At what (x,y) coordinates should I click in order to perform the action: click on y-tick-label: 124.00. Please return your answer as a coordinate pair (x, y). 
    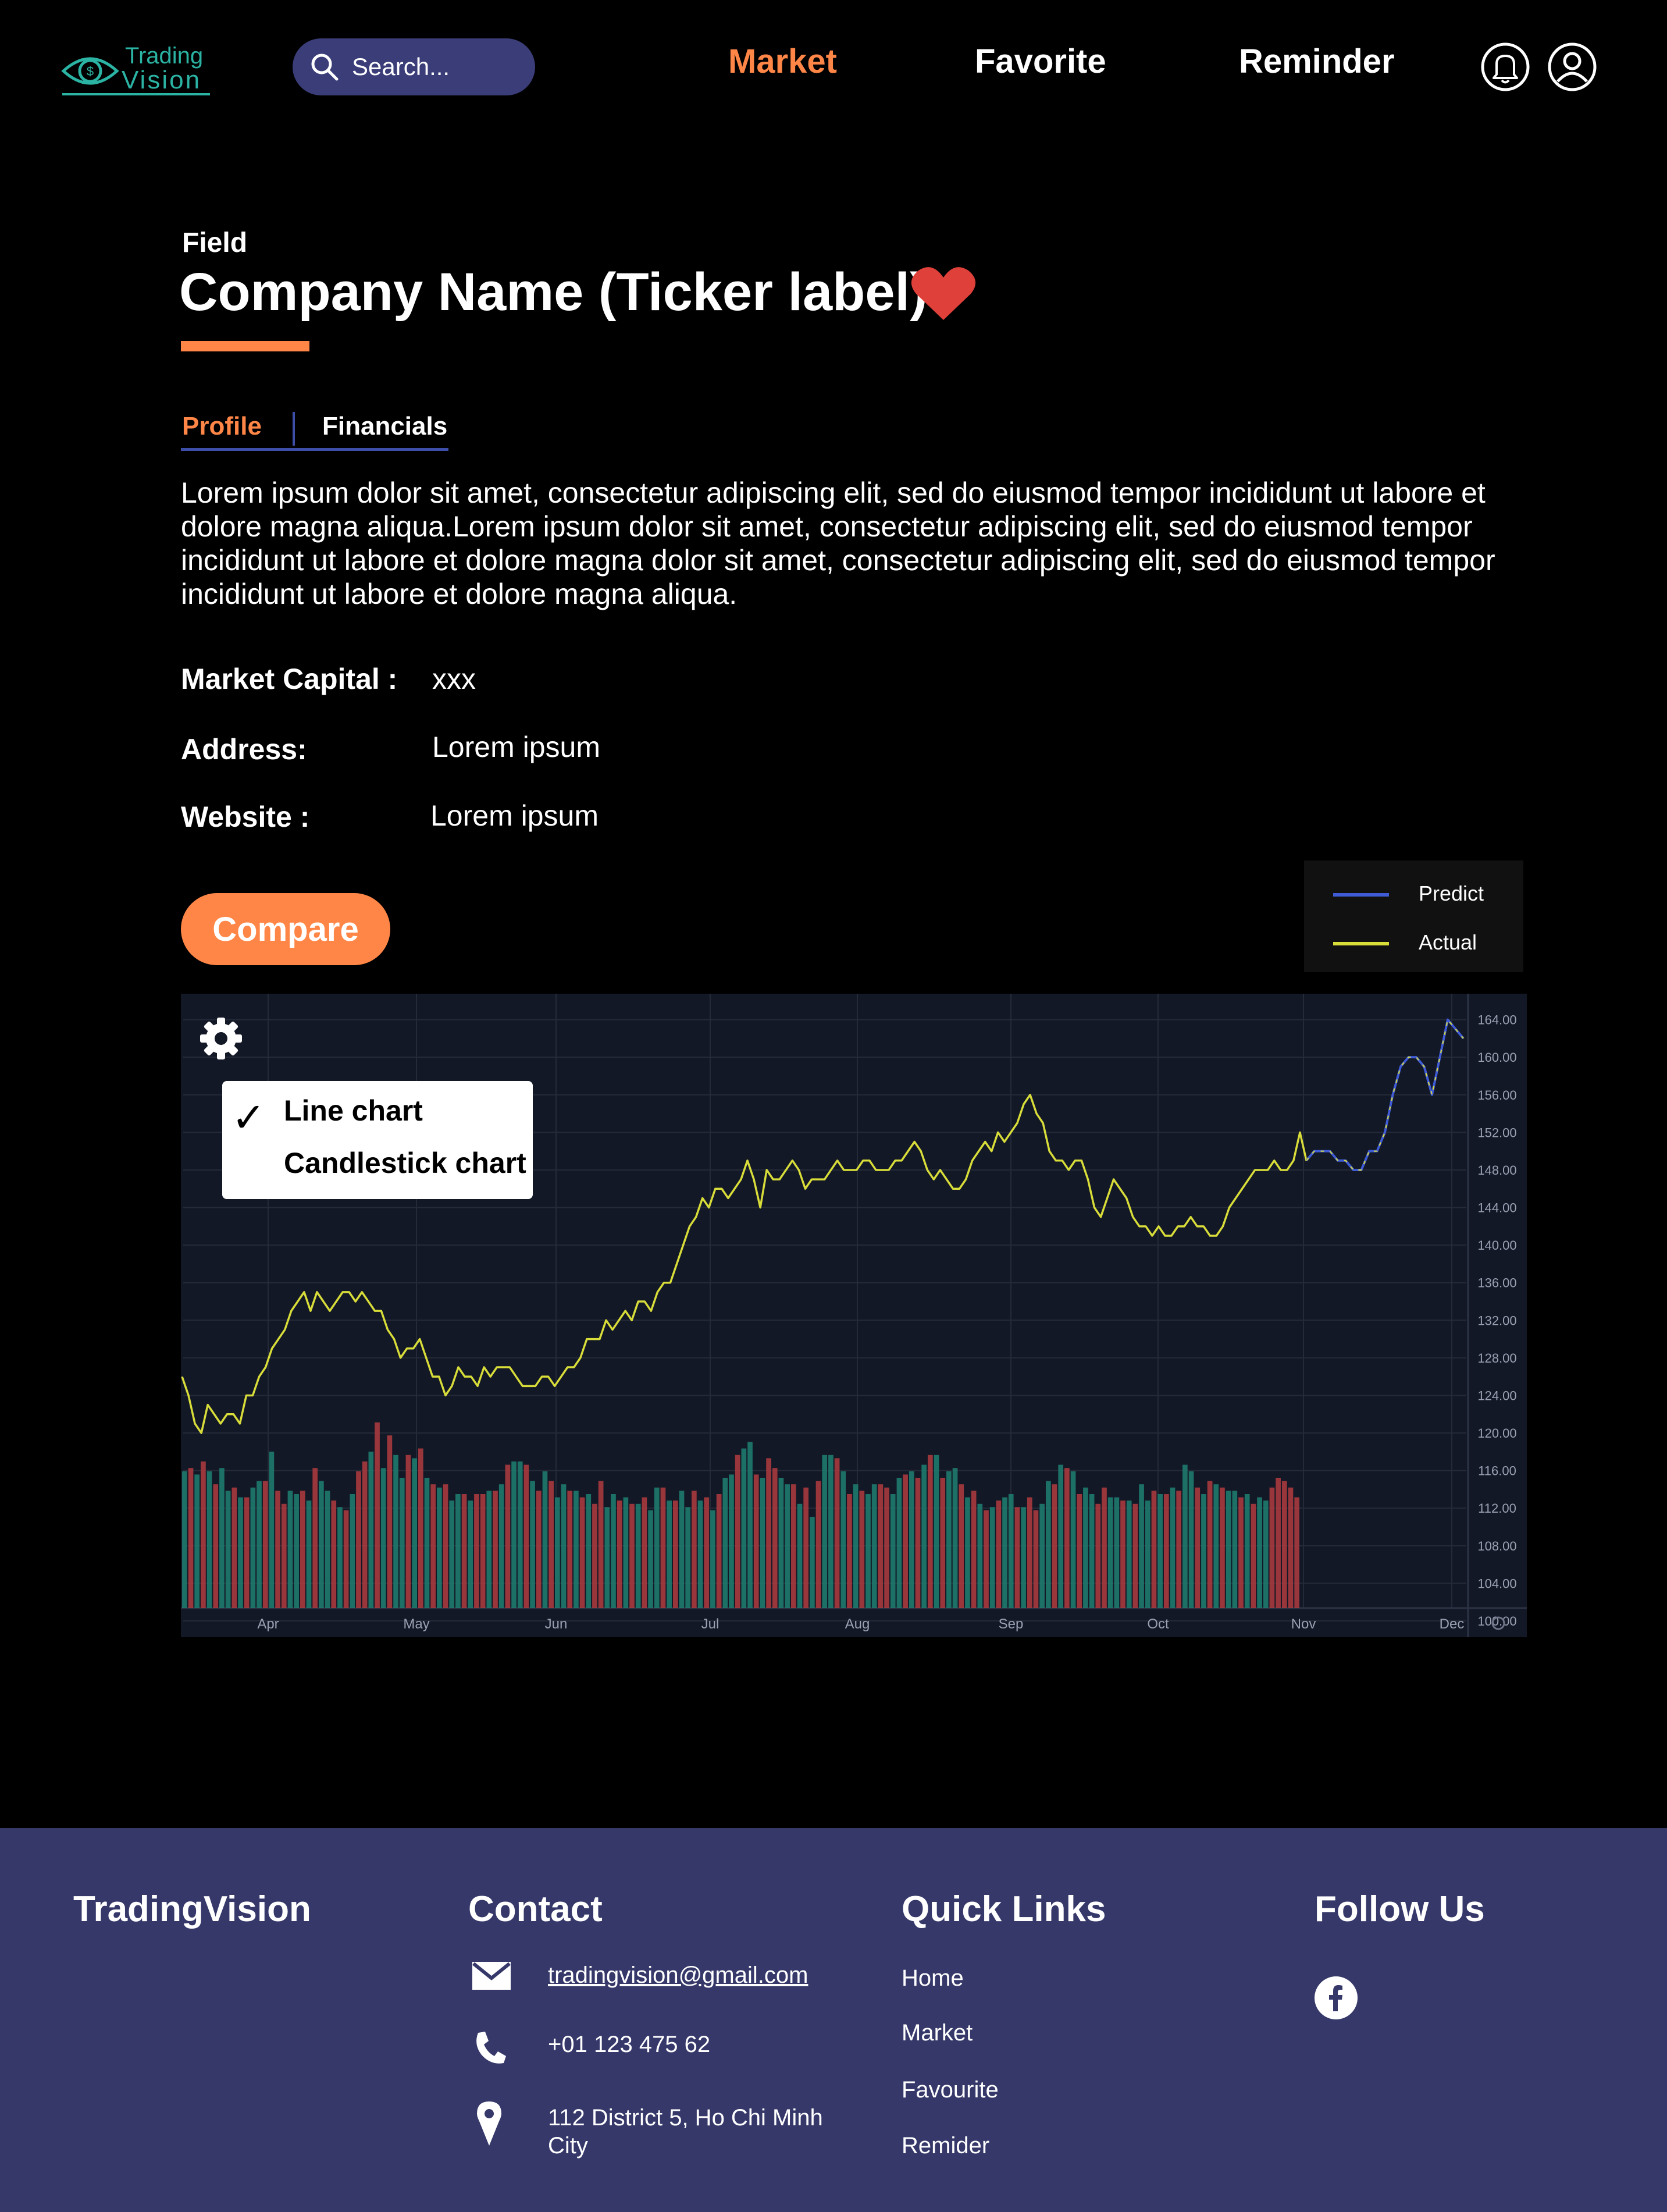
    Looking at the image, I should click on (1496, 1395).